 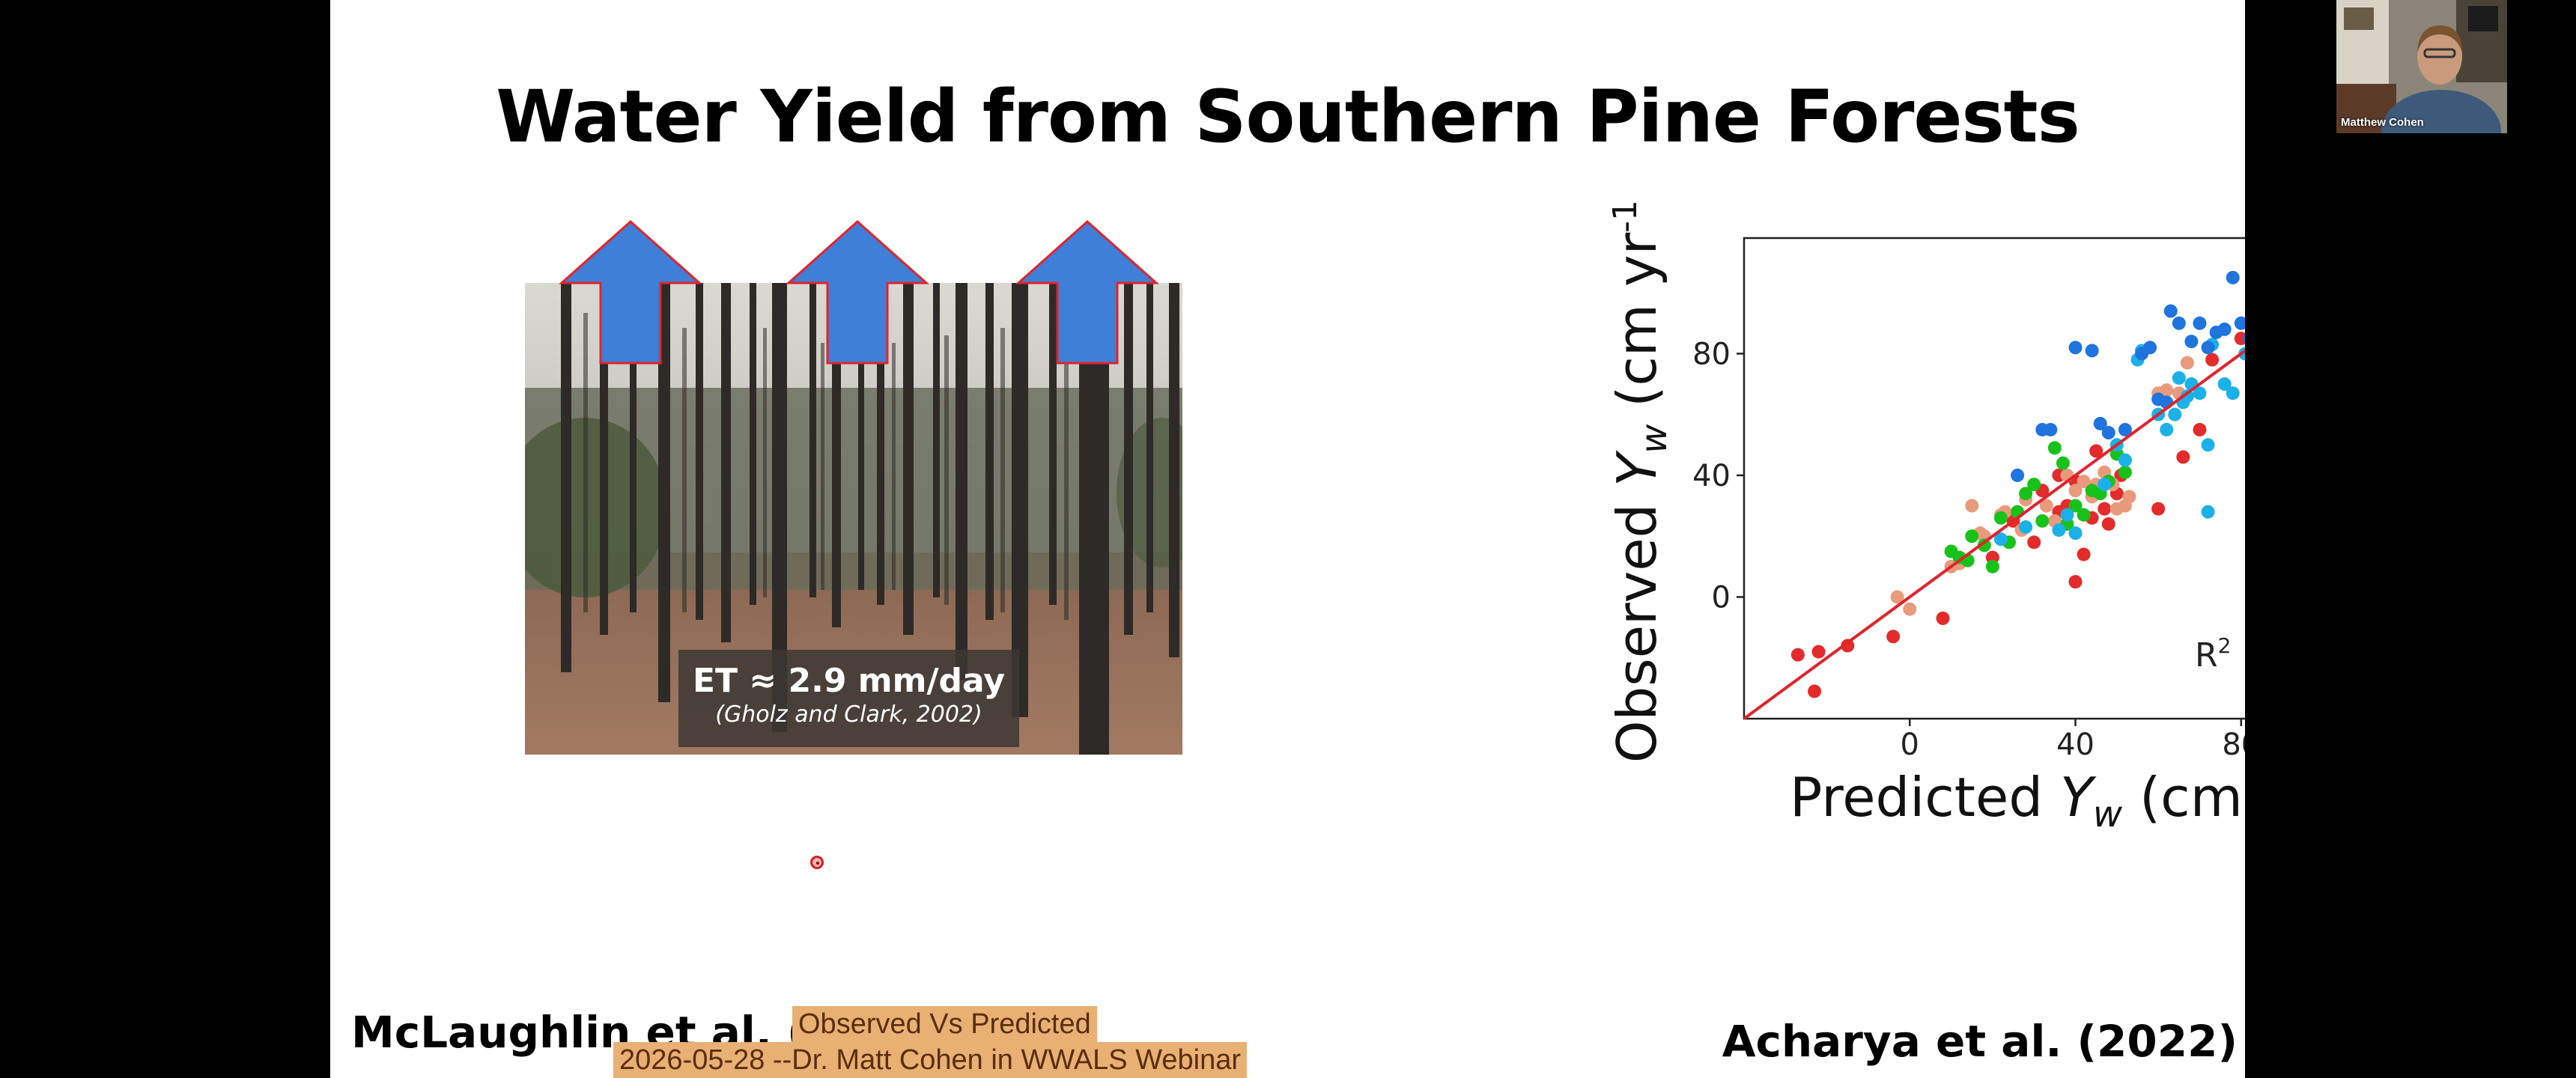 I want to click on fit-line, so click(x=1994, y=534).